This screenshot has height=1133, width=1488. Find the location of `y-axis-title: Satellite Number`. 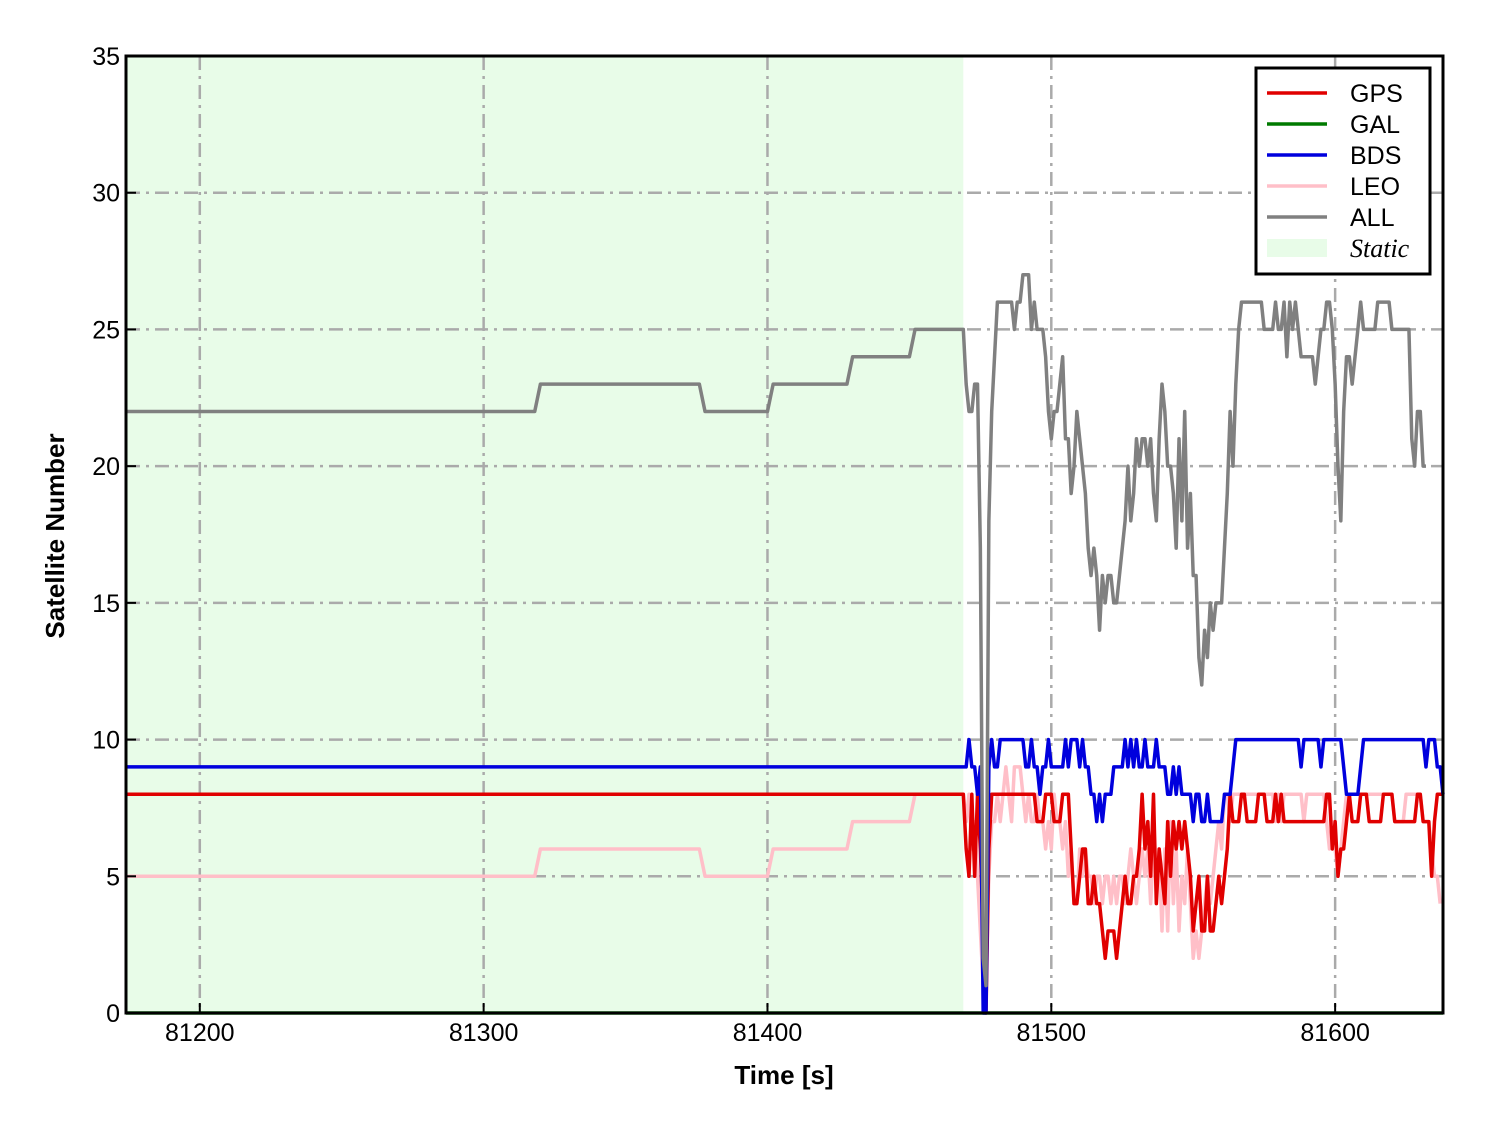

y-axis-title: Satellite Number is located at coordinates (55, 535).